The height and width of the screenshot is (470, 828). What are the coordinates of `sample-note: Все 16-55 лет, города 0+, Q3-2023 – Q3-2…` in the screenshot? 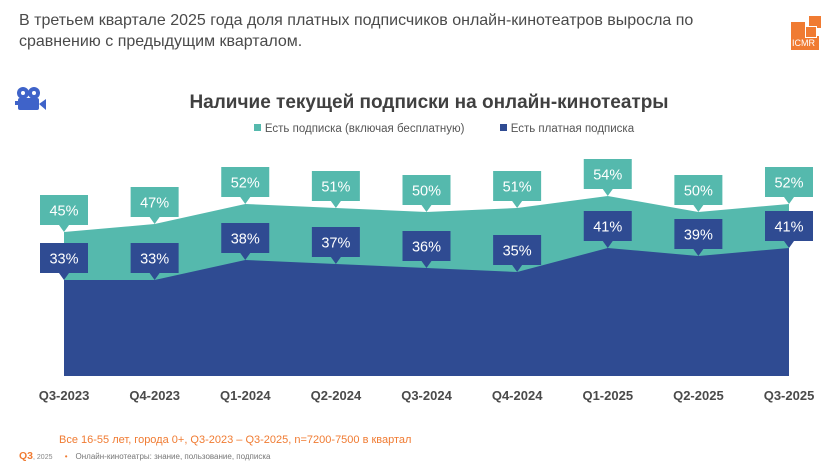 It's located at (235, 440).